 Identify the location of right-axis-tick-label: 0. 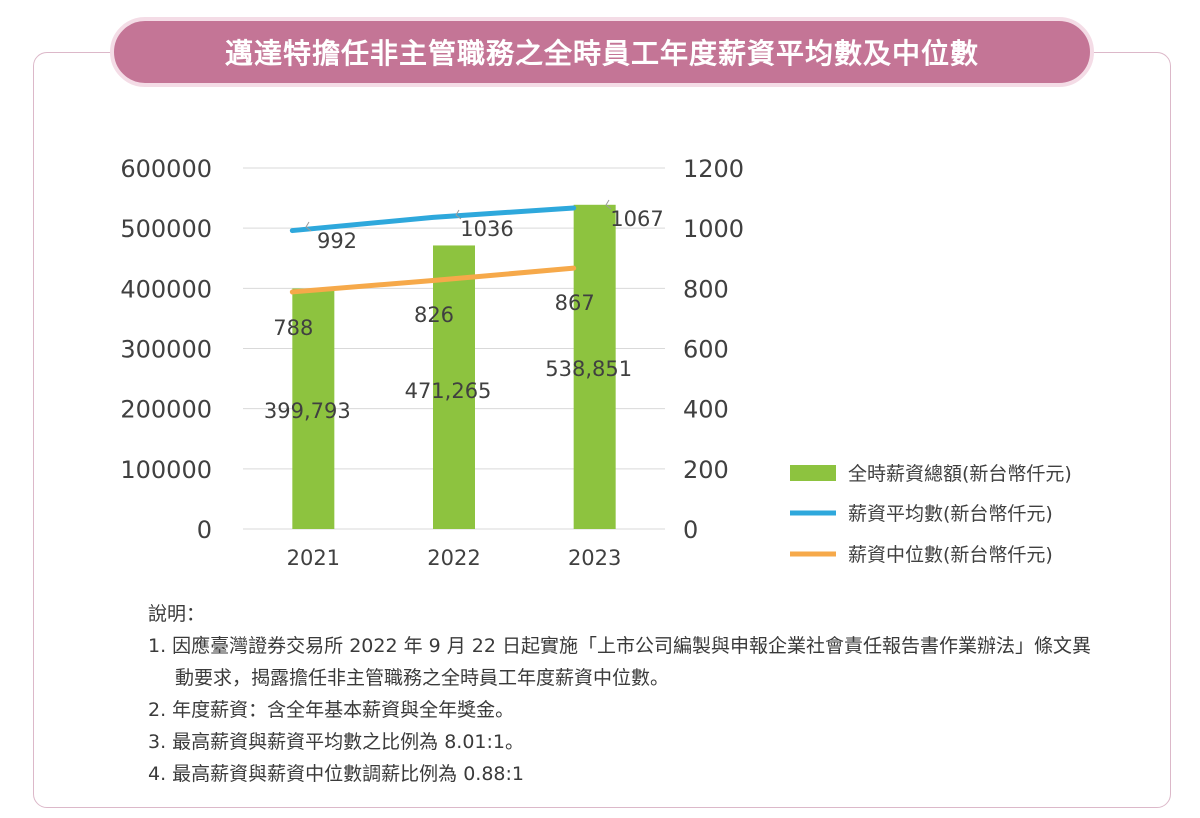
(690, 530).